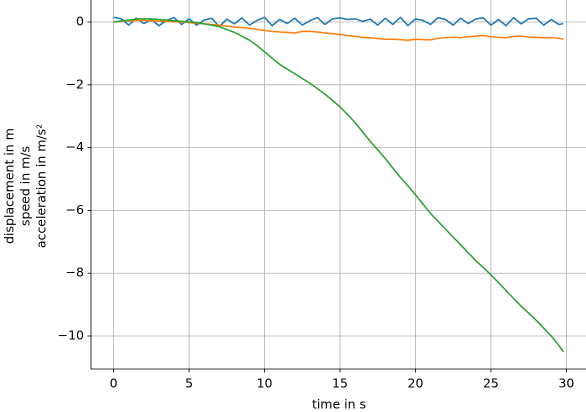 The height and width of the screenshot is (412, 586). Describe the element at coordinates (80, 20) in the screenshot. I see `y-tick-label: 0` at that location.